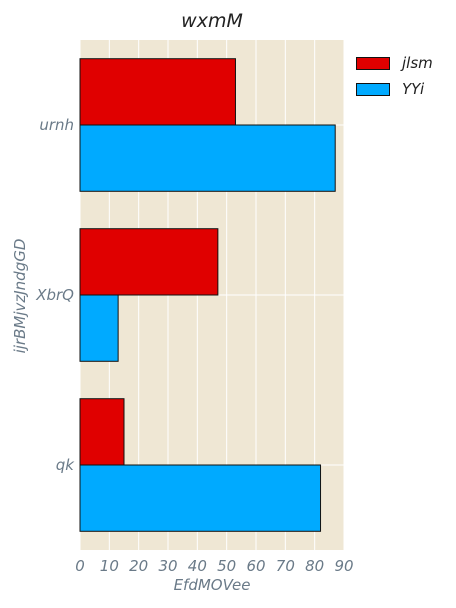  Describe the element at coordinates (214, 566) in the screenshot. I see `x-tick-labels: 0 10 20 30 40 50 60 70 80 90` at that location.